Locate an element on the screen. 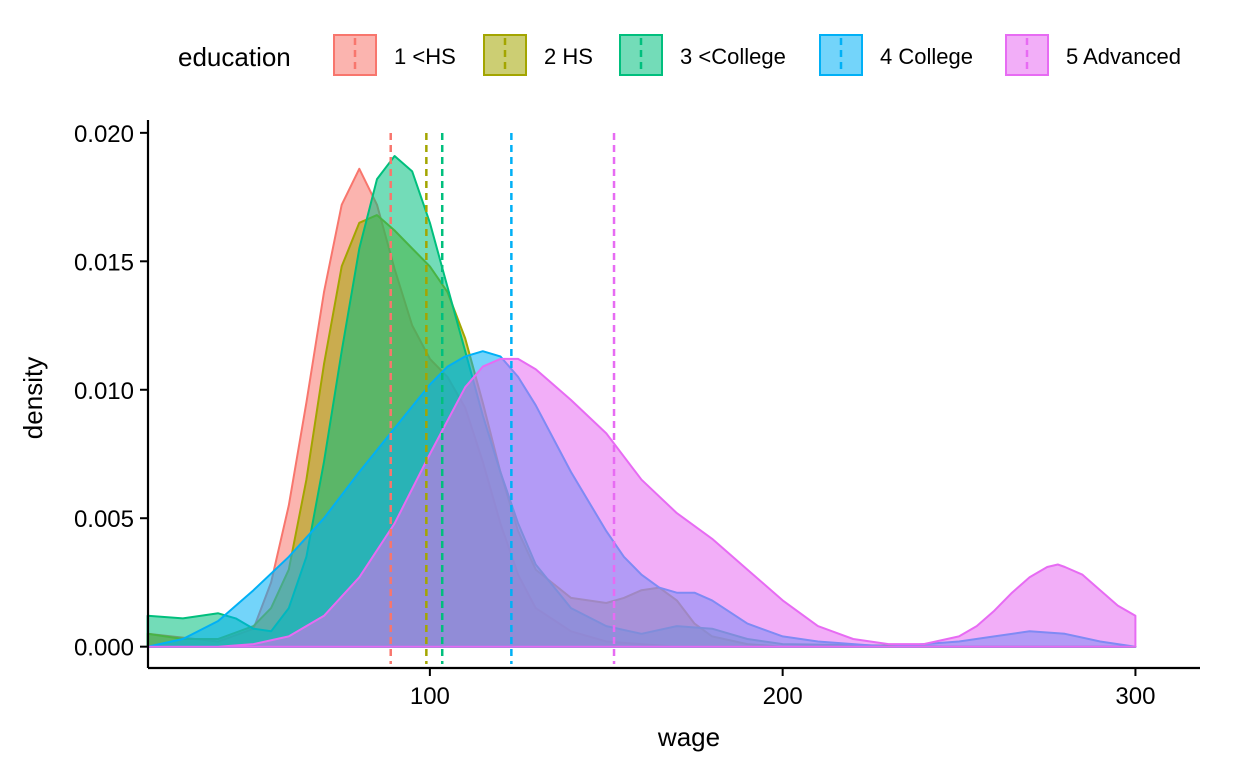 The width and height of the screenshot is (1248, 773). y-tick-label: 0.015 is located at coordinates (104, 262).